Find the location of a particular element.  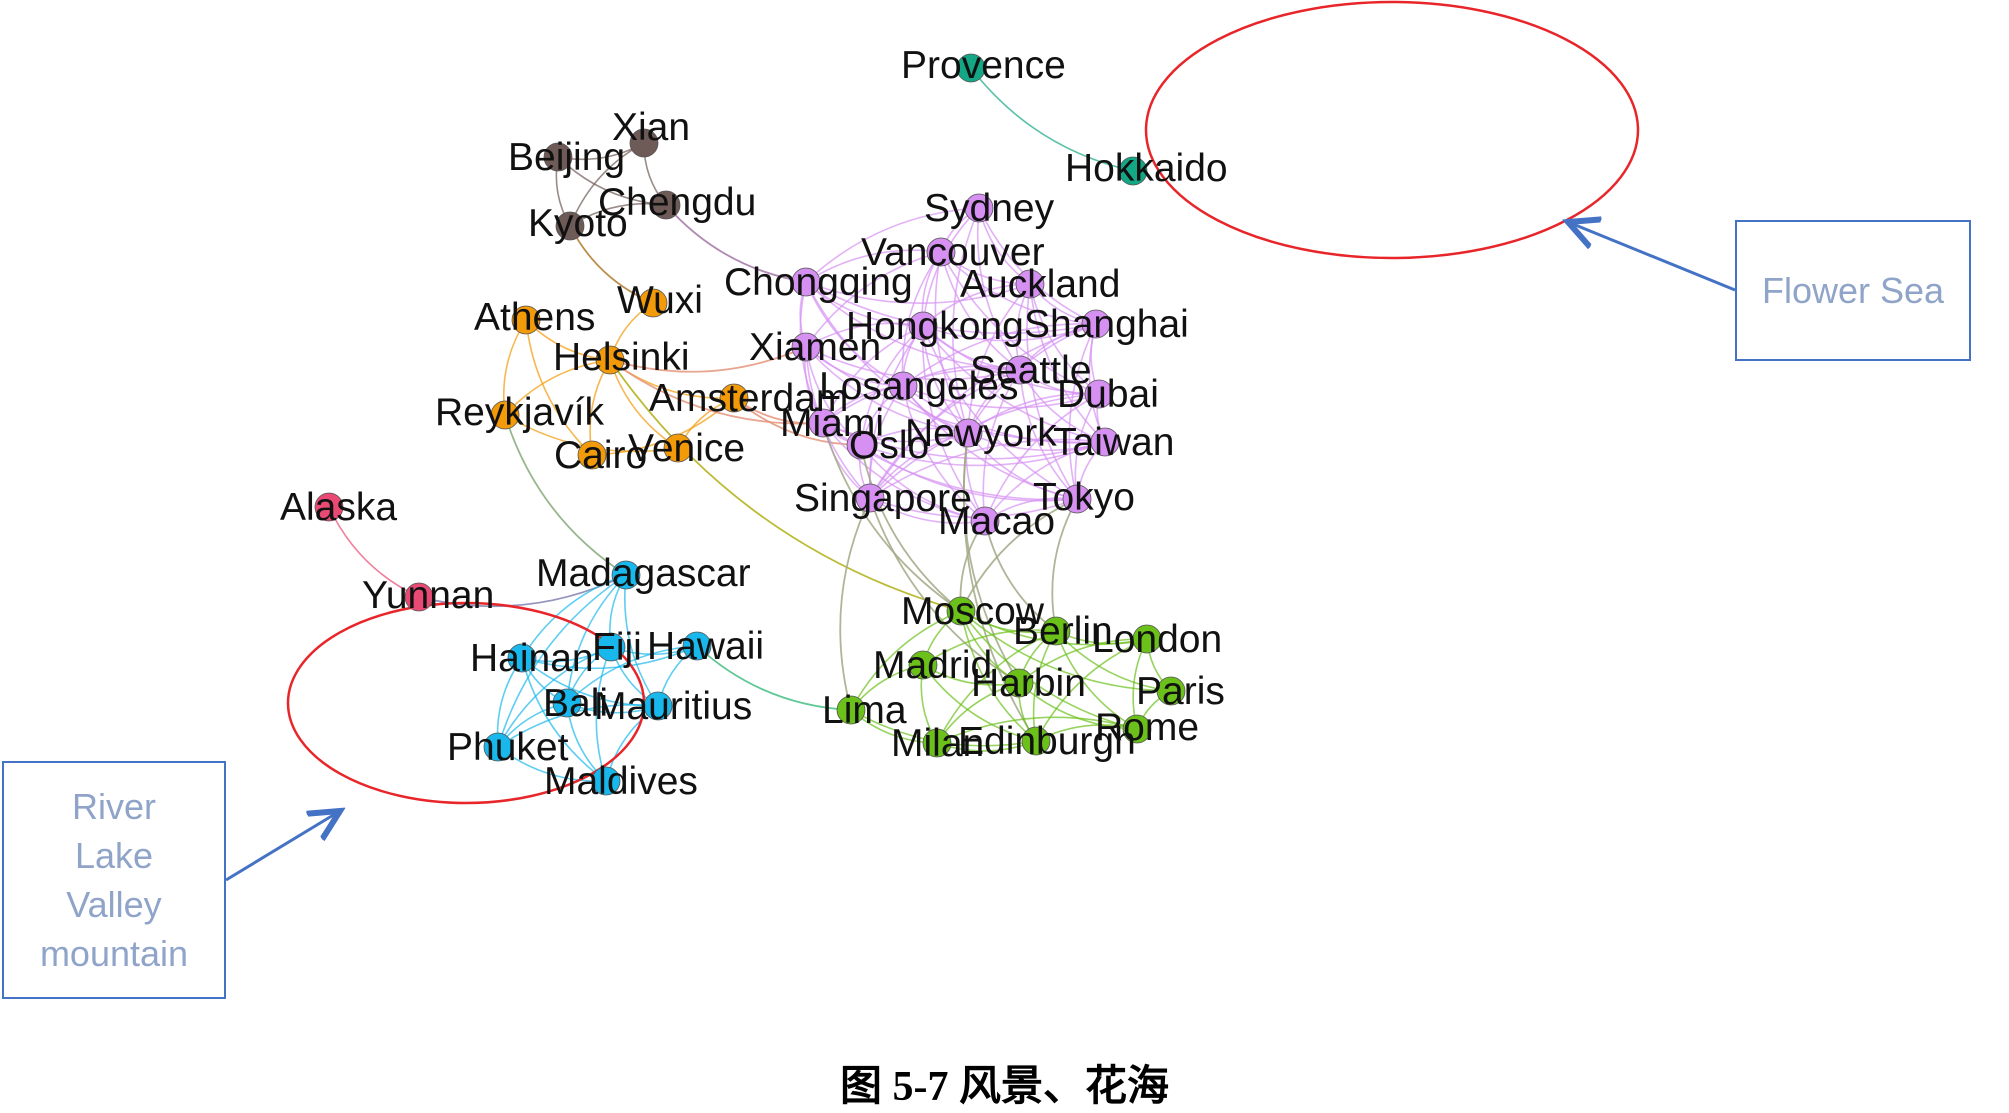

node-madagascar is located at coordinates (626, 575).